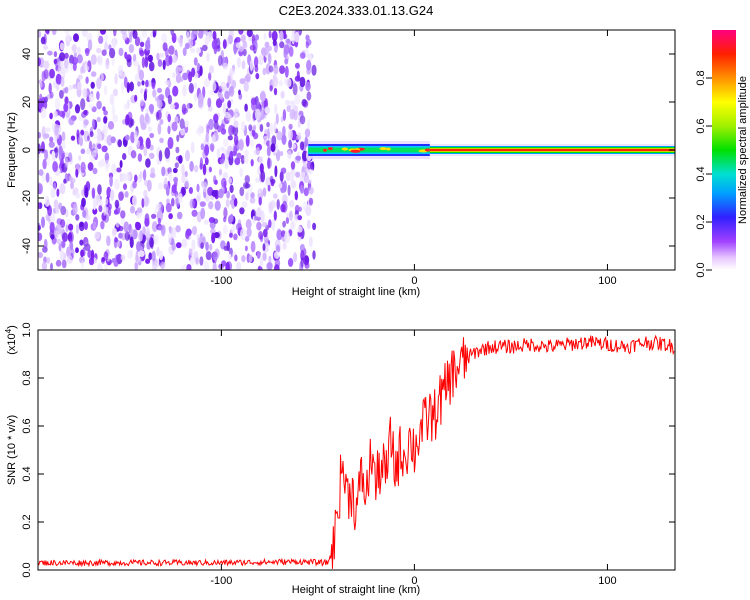 The height and width of the screenshot is (600, 750). I want to click on snr-xtick-label: 0, so click(414, 581).